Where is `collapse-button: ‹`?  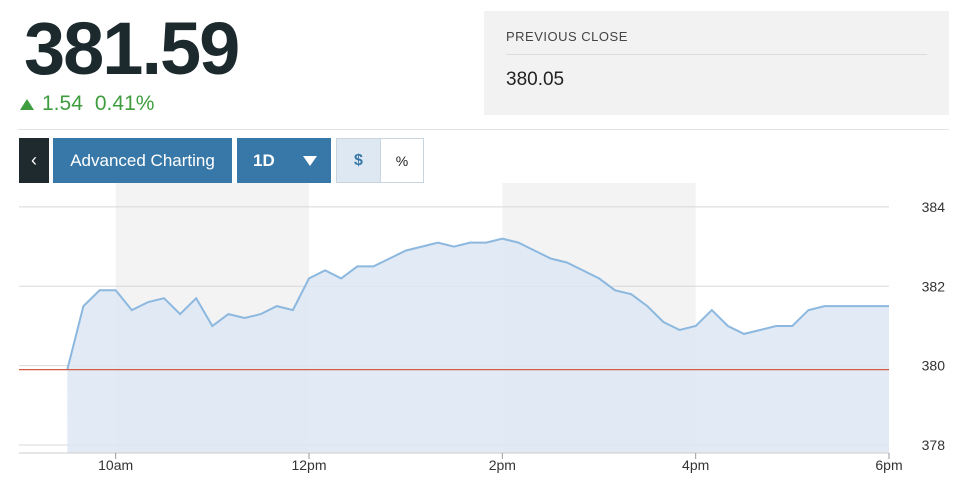
collapse-button: ‹ is located at coordinates (34, 160).